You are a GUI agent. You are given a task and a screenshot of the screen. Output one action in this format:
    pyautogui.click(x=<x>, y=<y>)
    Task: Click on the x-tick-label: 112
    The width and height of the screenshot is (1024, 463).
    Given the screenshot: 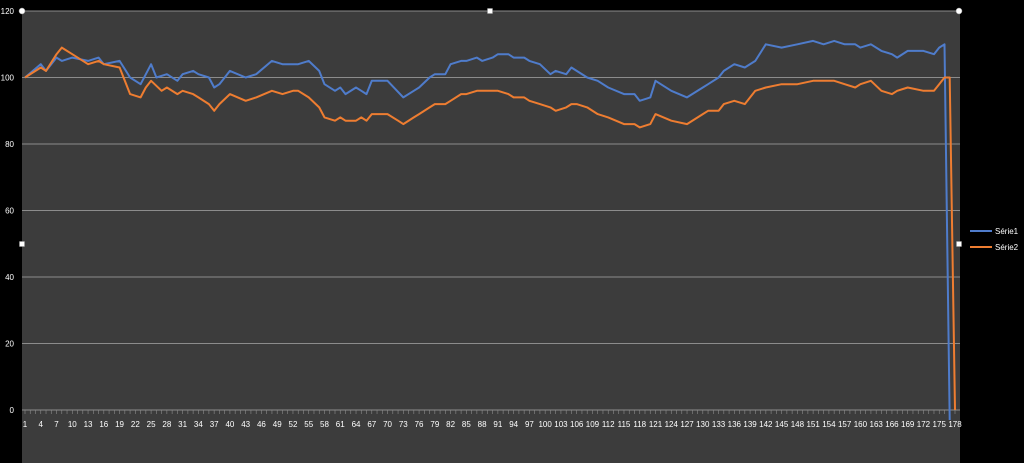 What is the action you would take?
    pyautogui.click(x=608, y=424)
    